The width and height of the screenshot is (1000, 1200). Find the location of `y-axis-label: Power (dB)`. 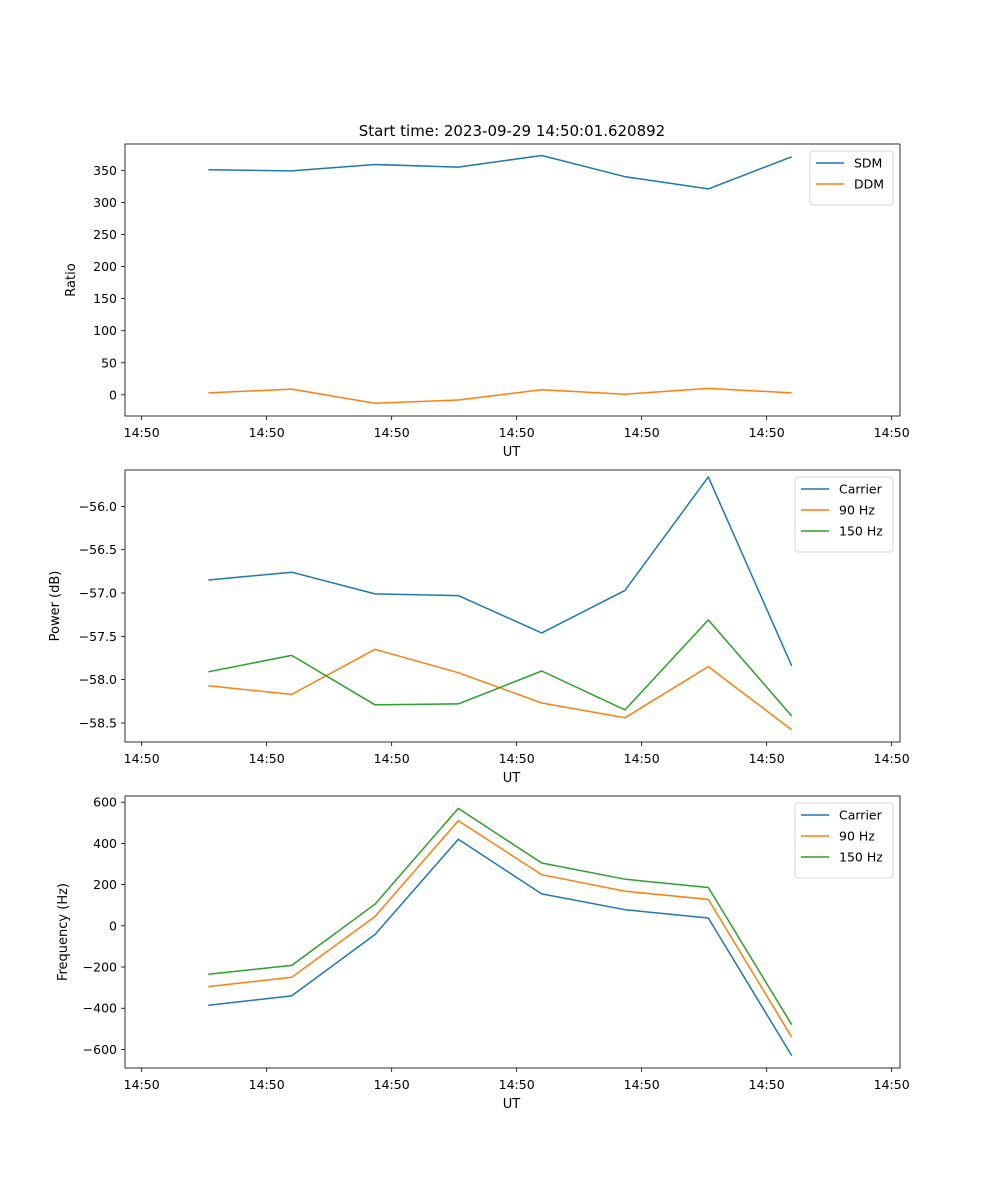

y-axis-label: Power (dB) is located at coordinates (55, 606).